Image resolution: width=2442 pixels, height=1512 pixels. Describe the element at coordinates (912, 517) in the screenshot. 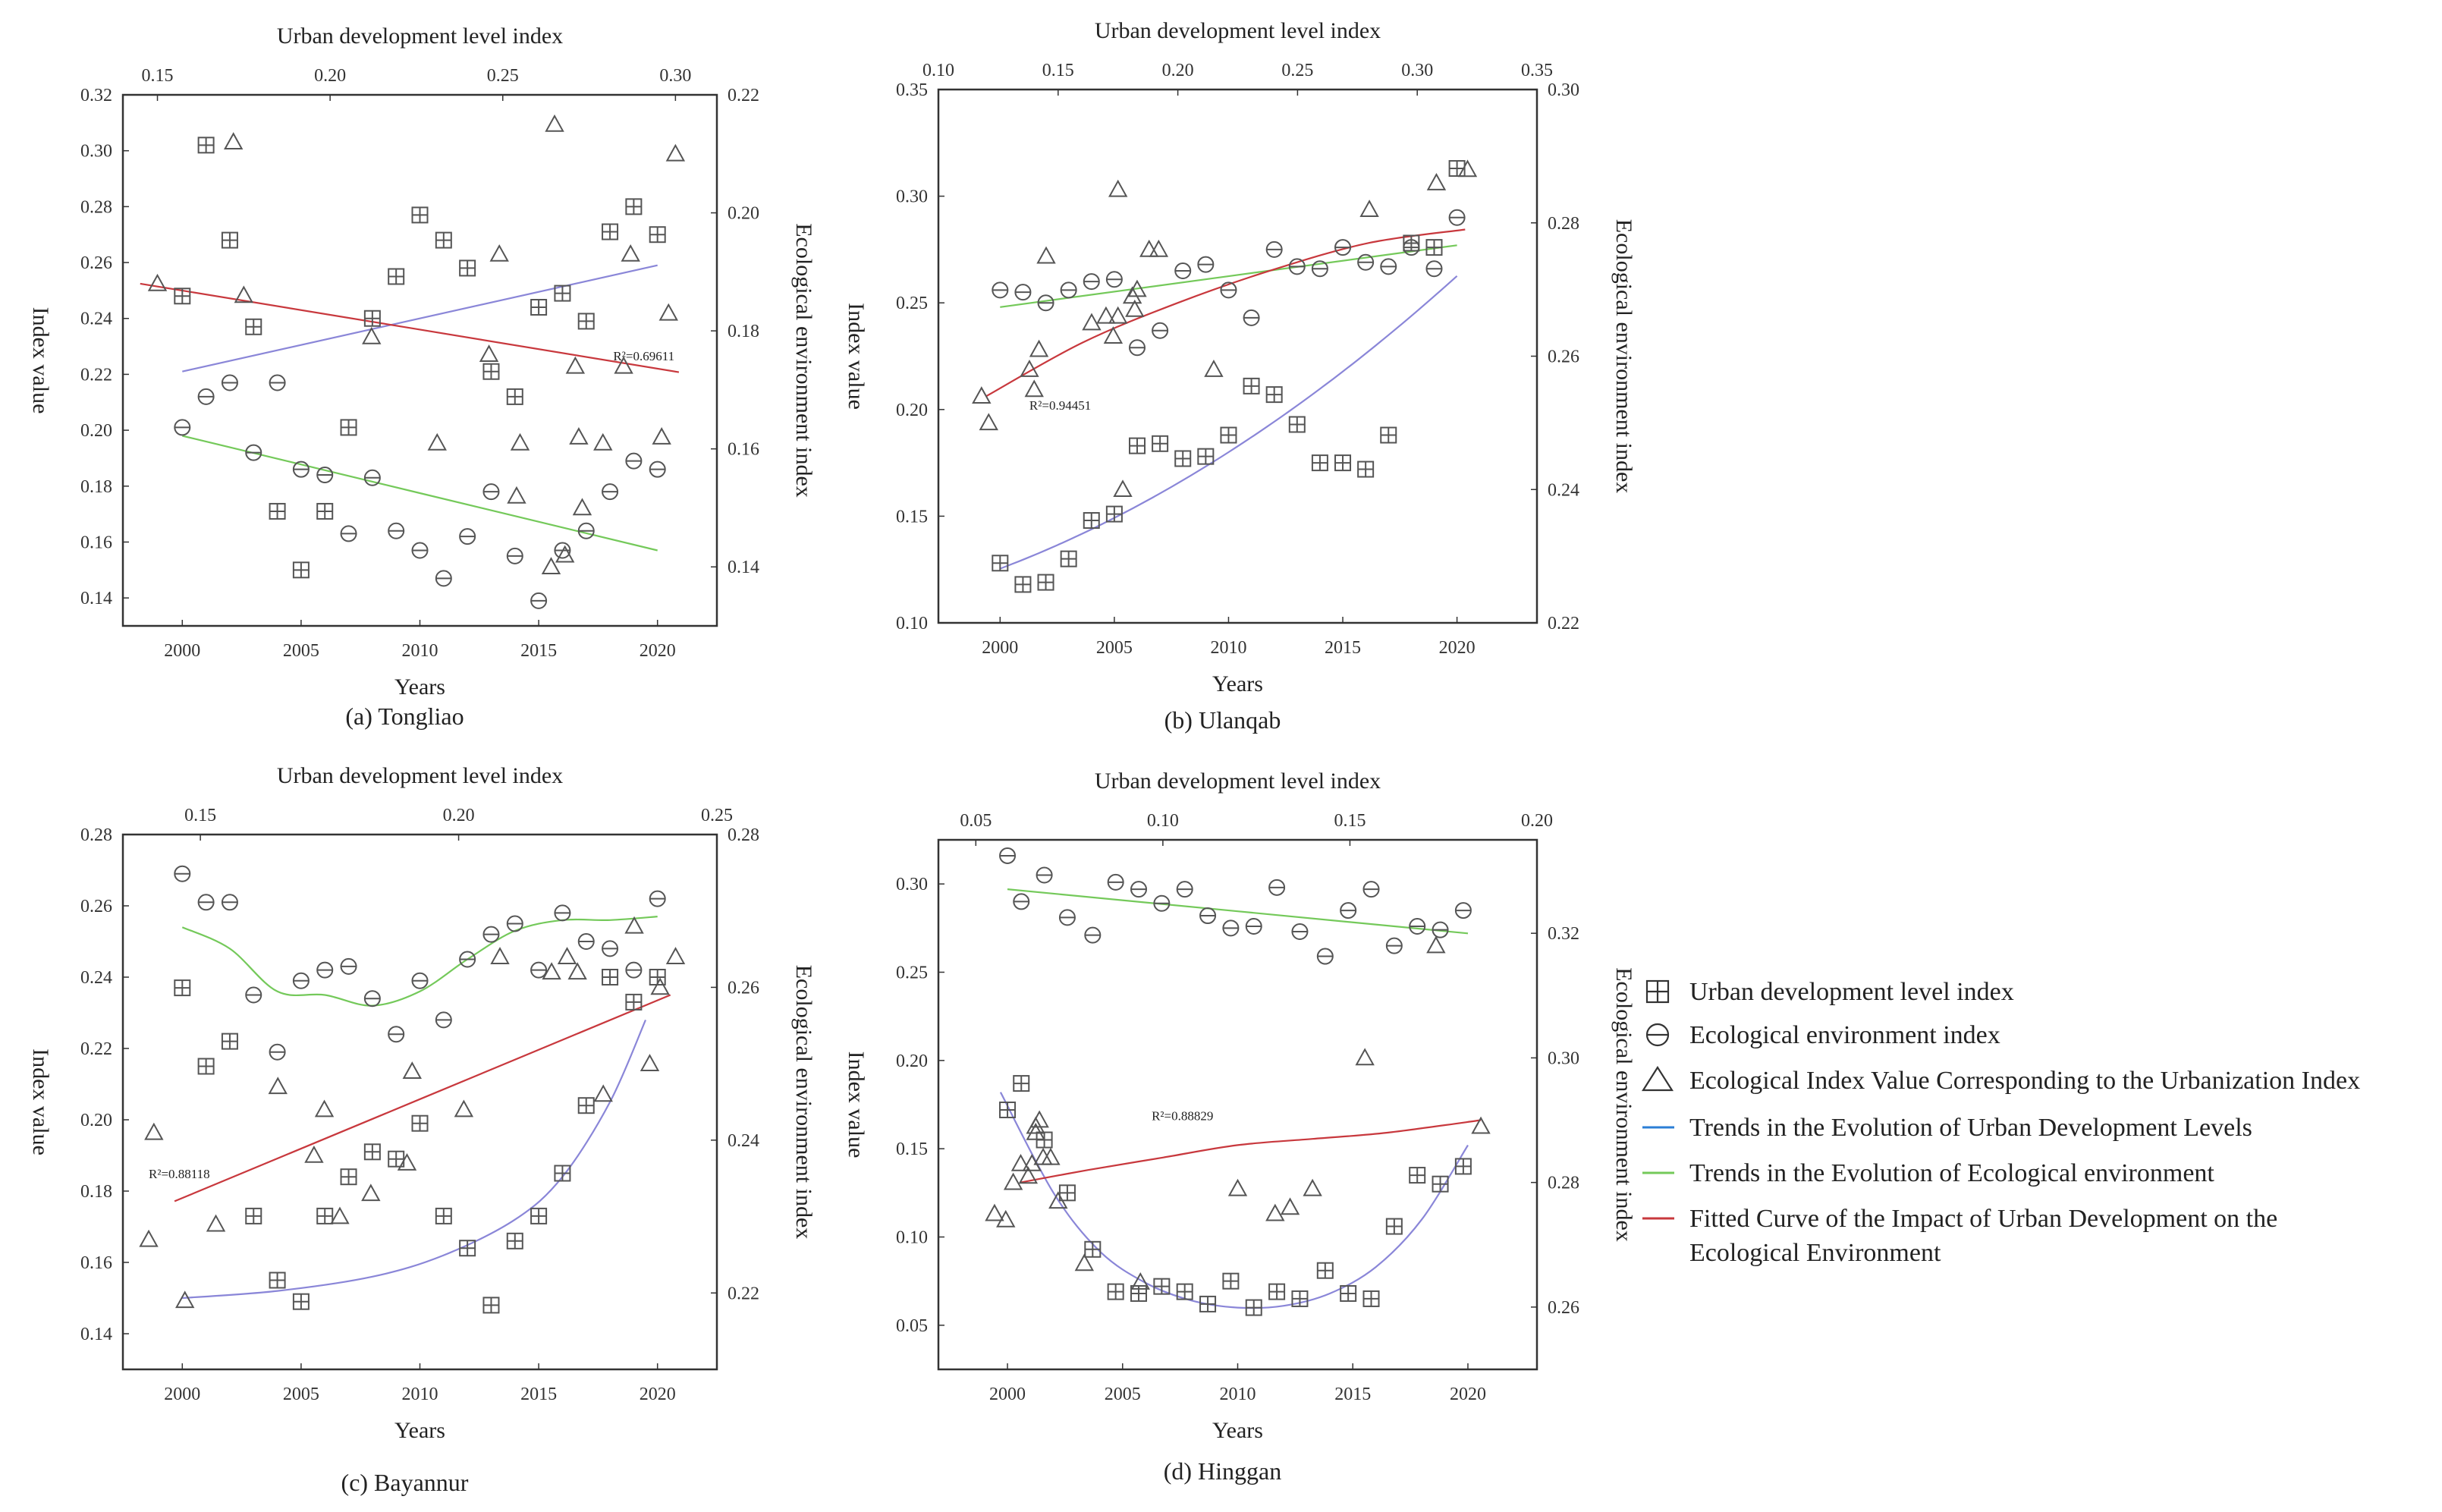

I see `y-tick-label: 0.15` at that location.